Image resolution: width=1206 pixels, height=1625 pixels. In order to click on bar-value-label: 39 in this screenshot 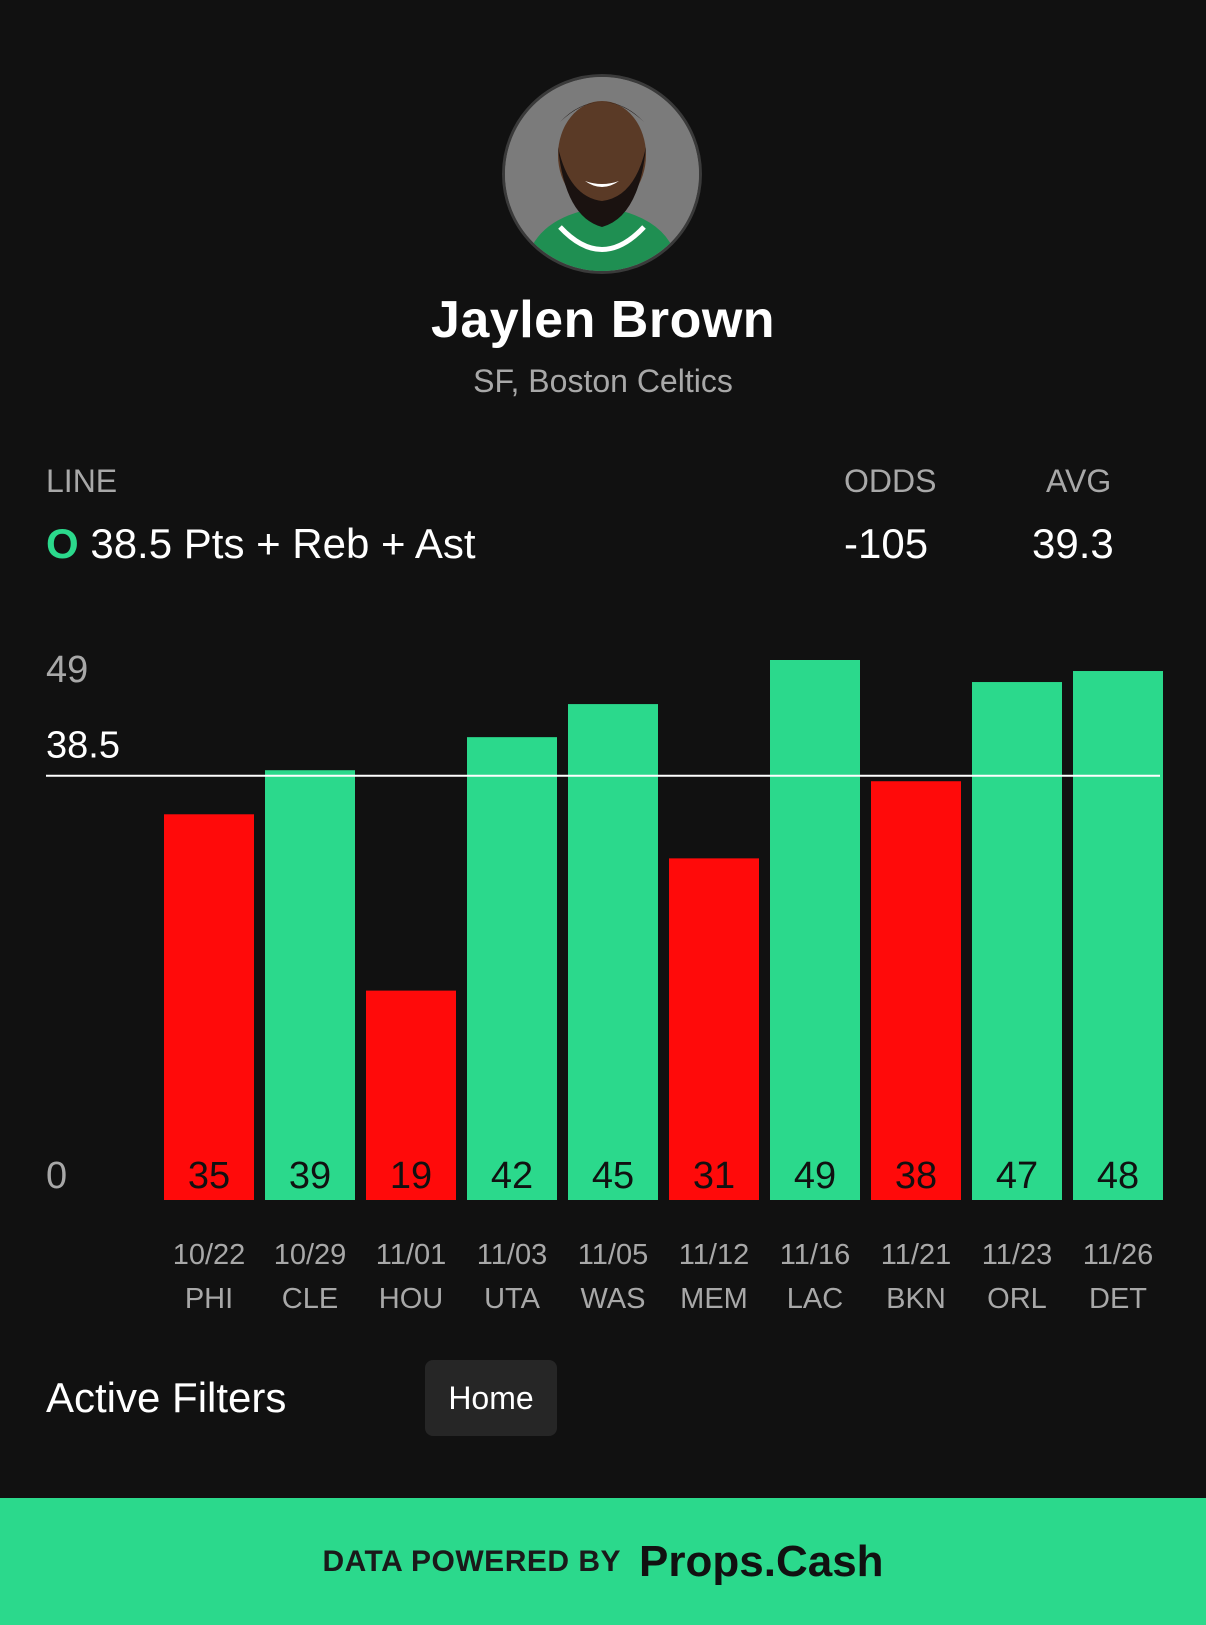, I will do `click(310, 1176)`.